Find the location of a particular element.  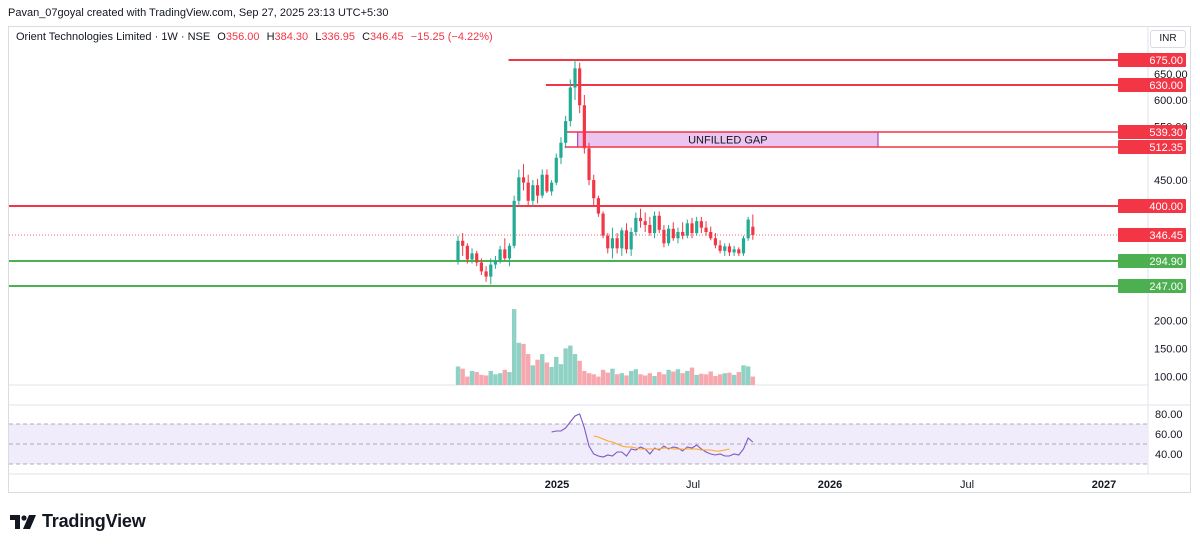

change-value: −15.25 (−4.22%) is located at coordinates (451, 37).